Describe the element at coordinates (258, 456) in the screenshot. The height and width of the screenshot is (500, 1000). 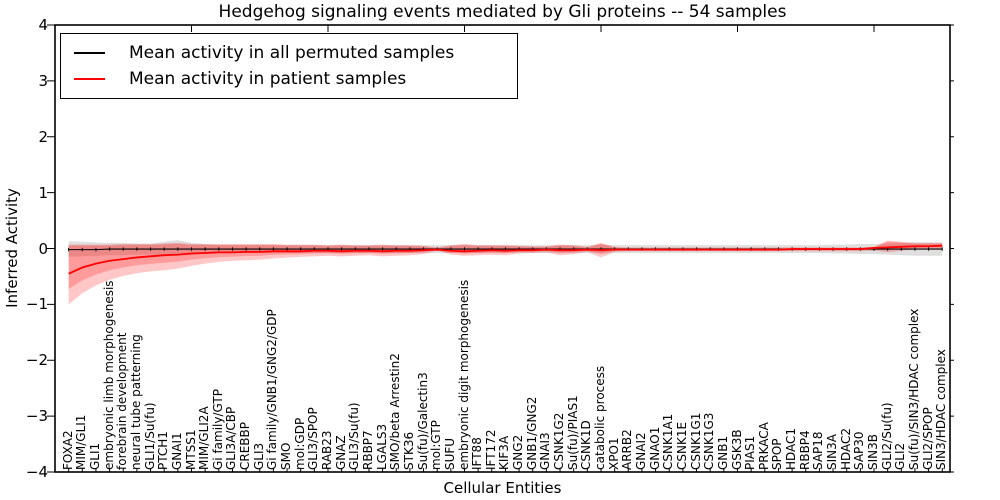
I see `x-tick-label: GLI3` at that location.